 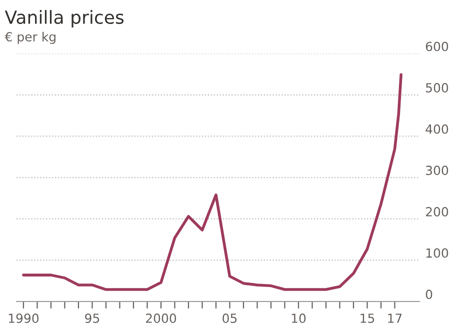 I want to click on y-tick-label: 600, so click(x=437, y=47).